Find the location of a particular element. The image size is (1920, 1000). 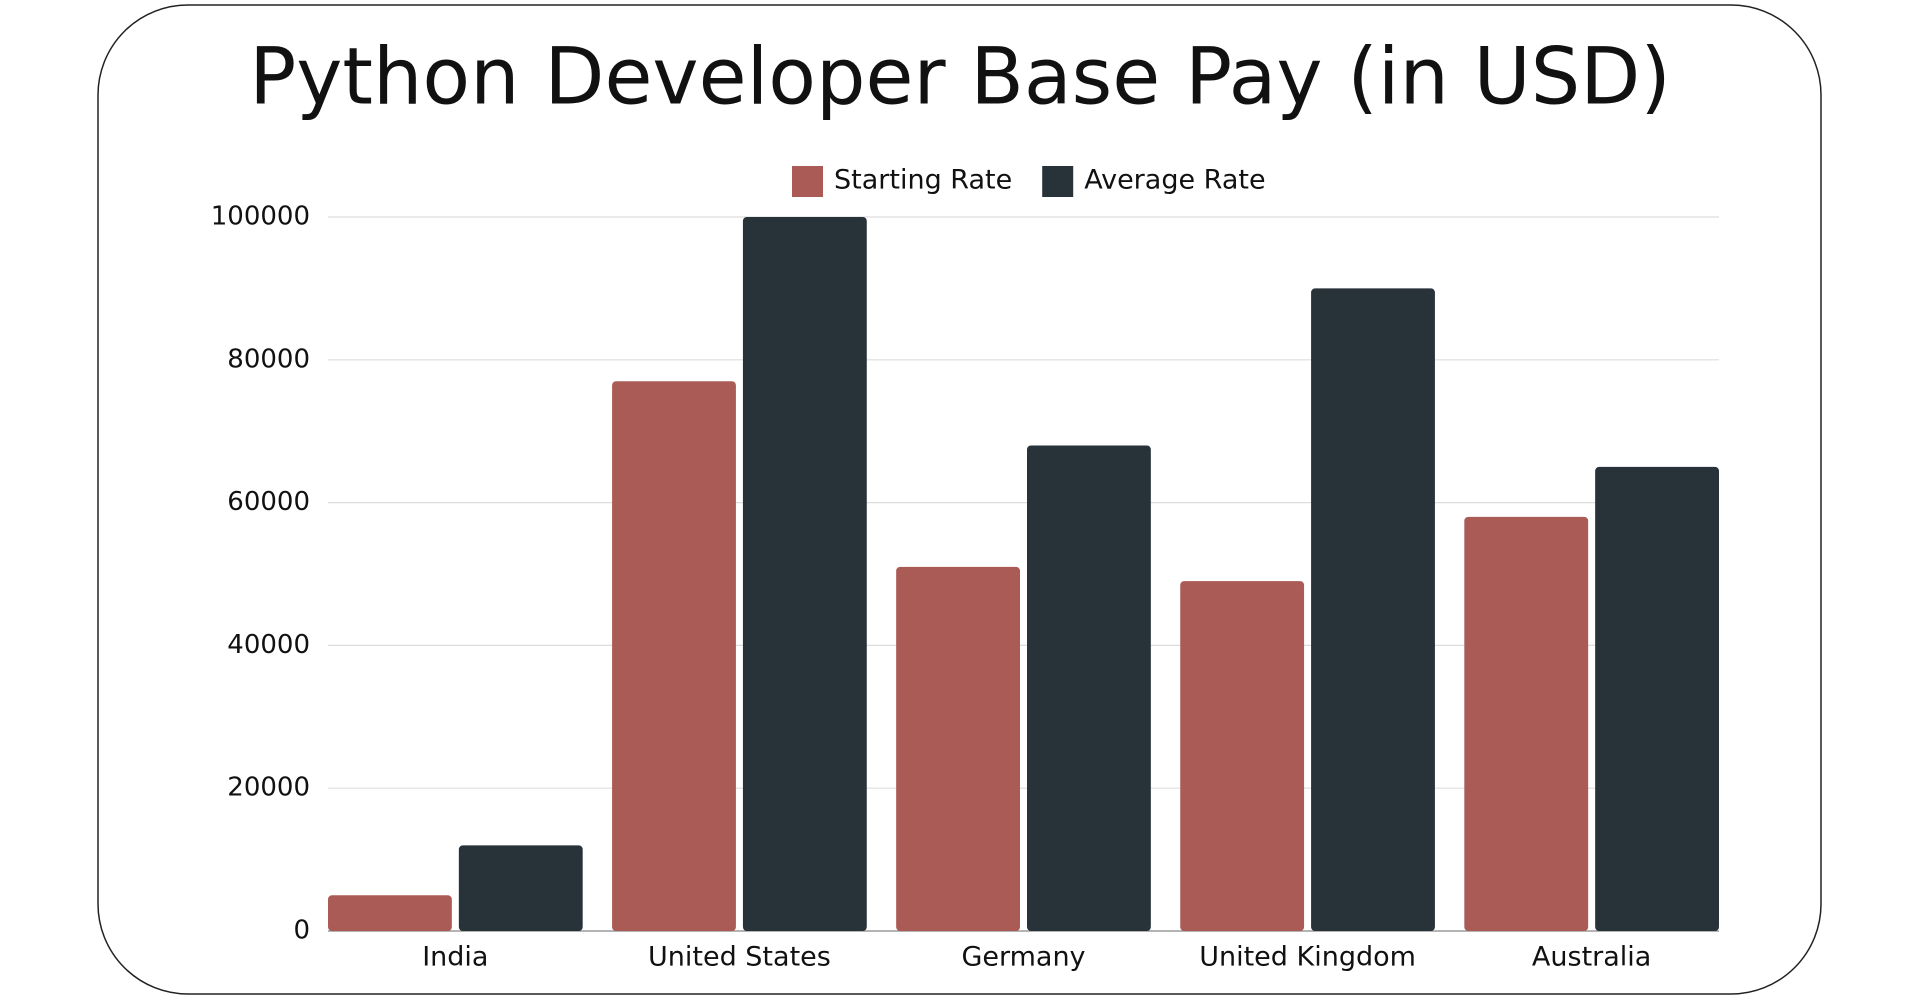

x-tick-label: India is located at coordinates (455, 957).